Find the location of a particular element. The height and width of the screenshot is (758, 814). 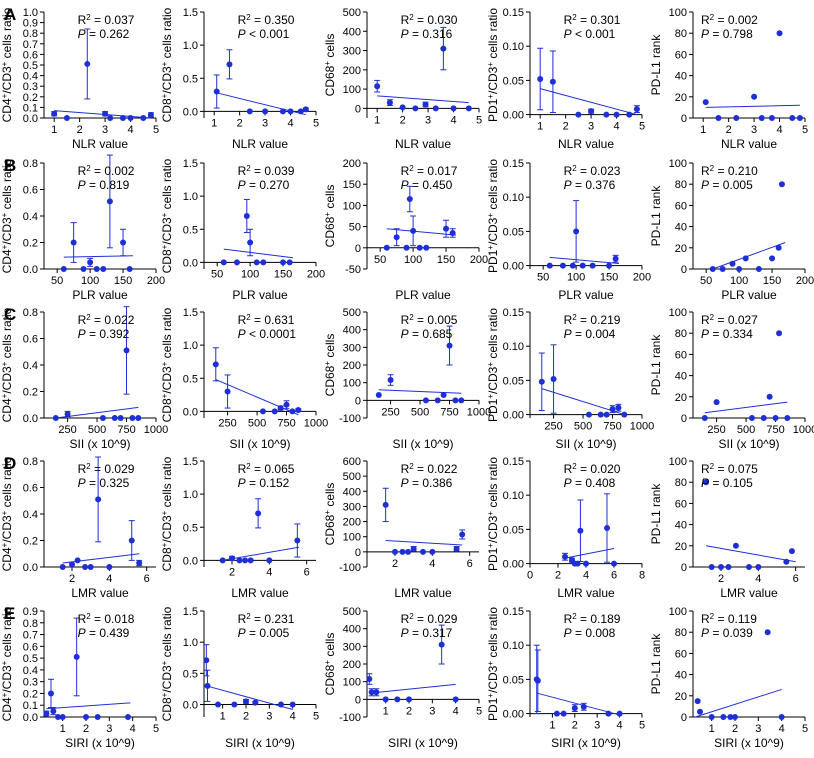

y-tick-label: 0.4 is located at coordinates (30, 366).